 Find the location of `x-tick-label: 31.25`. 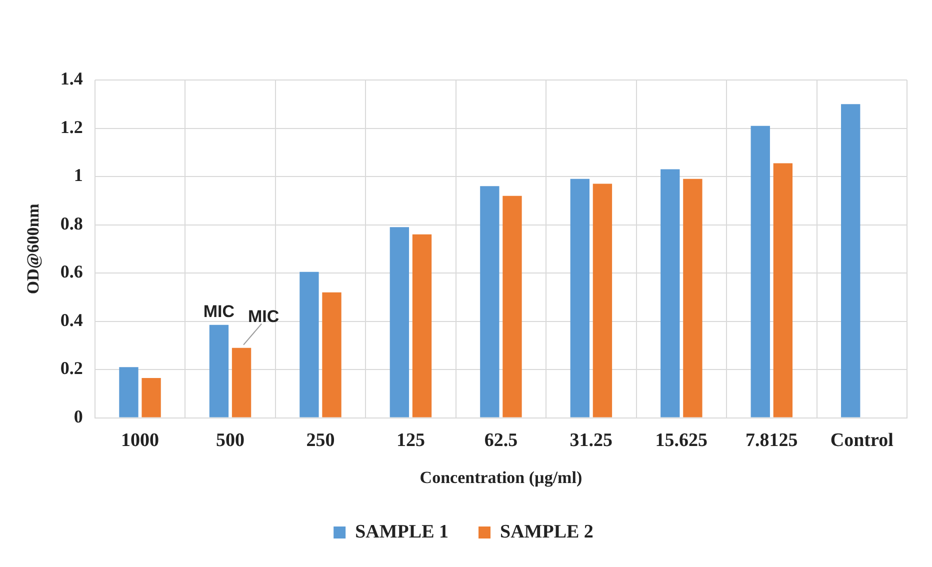

x-tick-label: 31.25 is located at coordinates (591, 441).